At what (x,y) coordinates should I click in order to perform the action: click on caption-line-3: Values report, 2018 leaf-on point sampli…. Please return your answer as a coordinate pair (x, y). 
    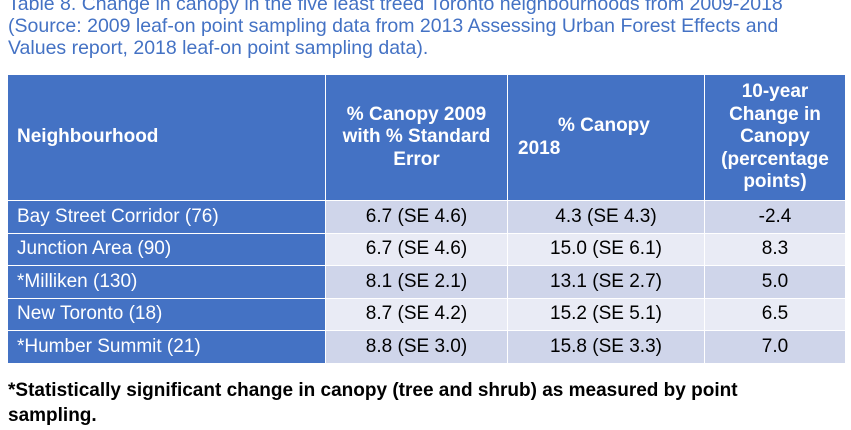
    Looking at the image, I should click on (218, 48).